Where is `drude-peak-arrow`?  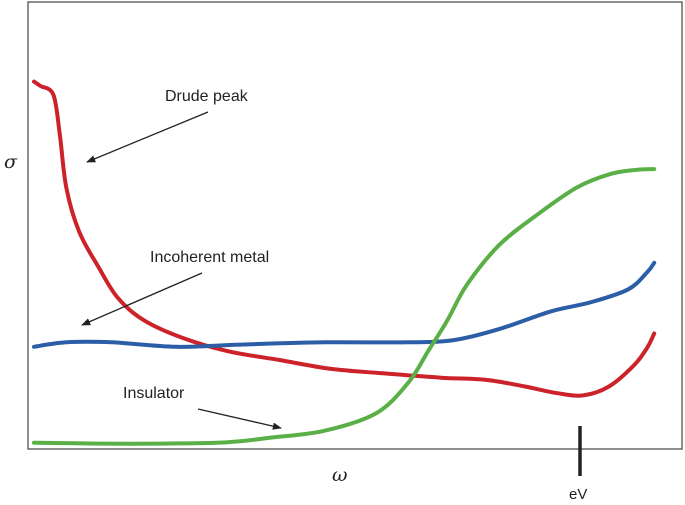
drude-peak-arrow is located at coordinates (147, 137).